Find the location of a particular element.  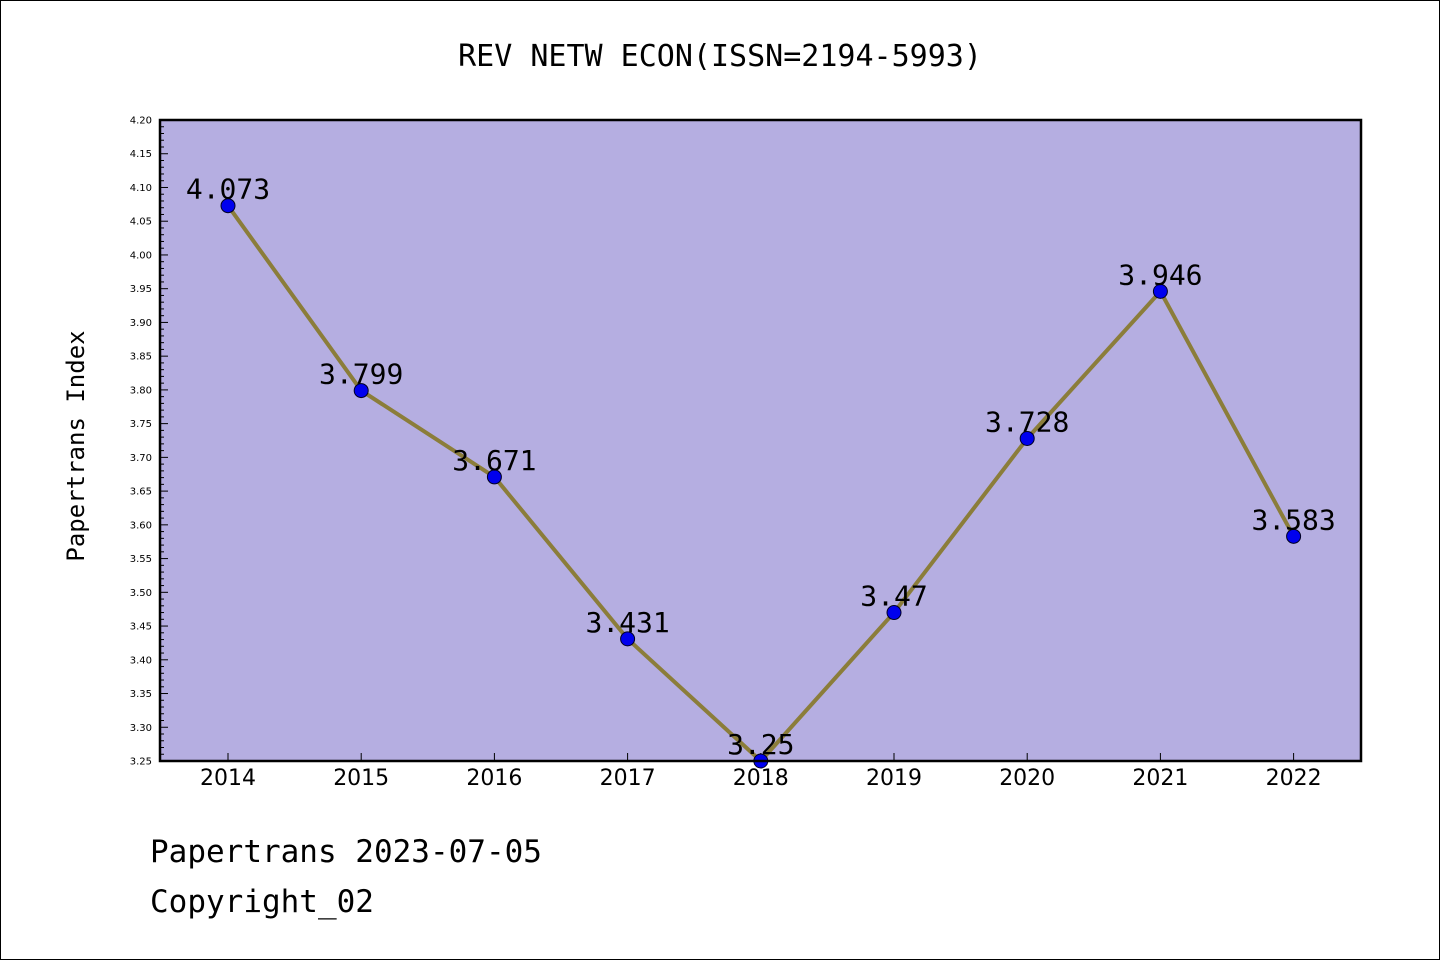

chart-title: REV NETW ECON(ISSN=2194-5993) is located at coordinates (720, 56).